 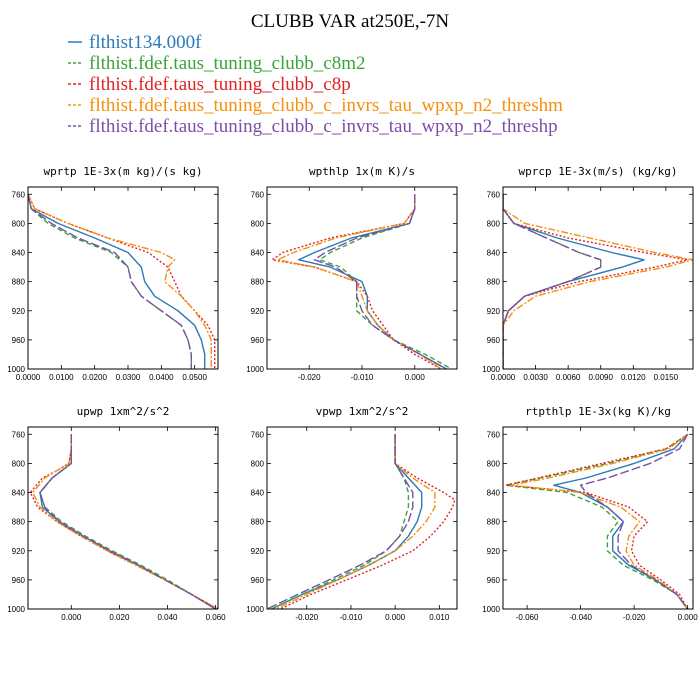 What do you see at coordinates (194, 377) in the screenshot?
I see `x-tick-label: 0.0500` at bounding box center [194, 377].